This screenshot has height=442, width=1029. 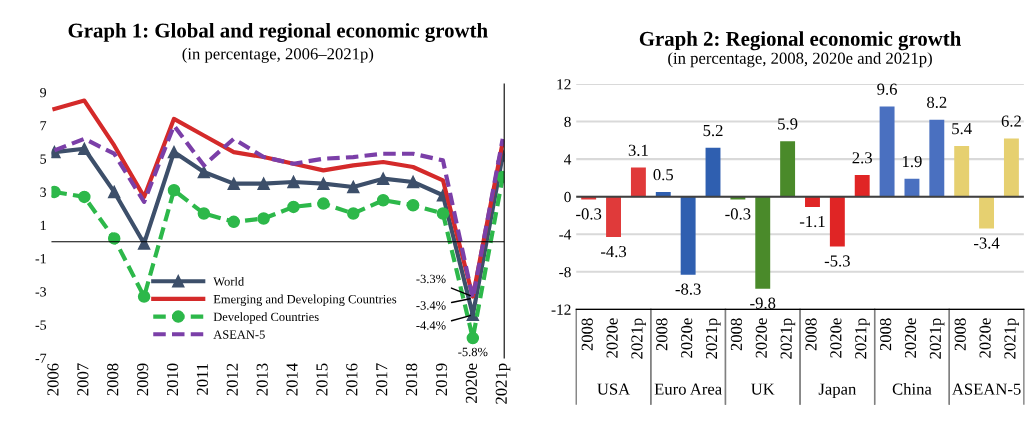 What do you see at coordinates (800, 41) in the screenshot?
I see `chart-title: Graph 2: Regional economic growth` at bounding box center [800, 41].